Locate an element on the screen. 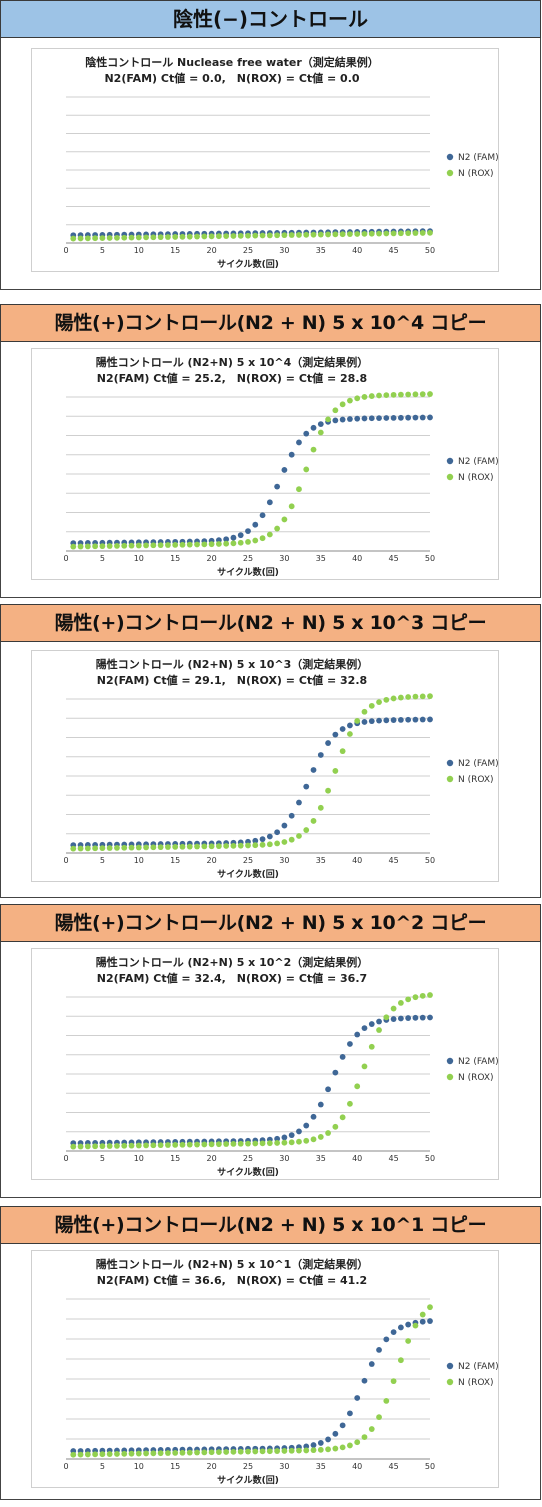 The height and width of the screenshot is (1507, 542). legend-label: N2 (FAM) is located at coordinates (478, 462).